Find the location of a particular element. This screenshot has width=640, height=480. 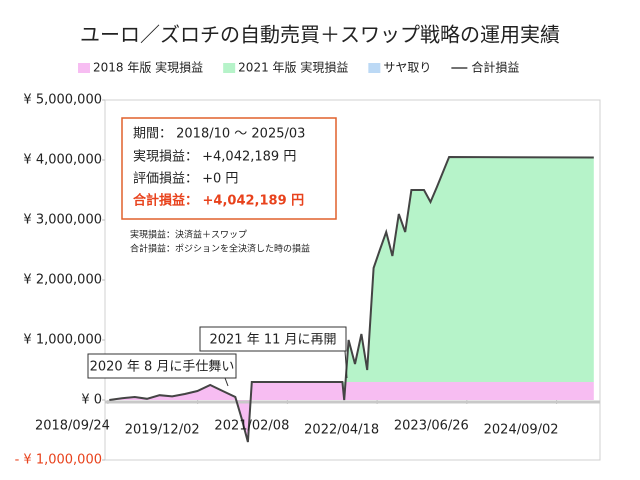

summary-line: 実現損益： +4,042,189 円 is located at coordinates (214, 157).